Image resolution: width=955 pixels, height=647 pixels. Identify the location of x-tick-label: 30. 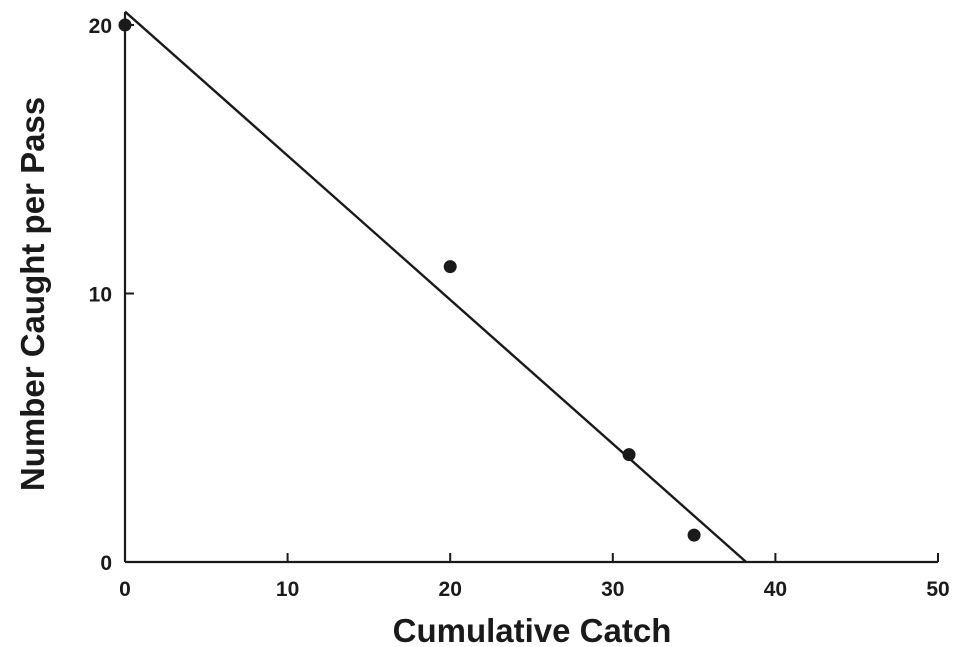
(612, 589).